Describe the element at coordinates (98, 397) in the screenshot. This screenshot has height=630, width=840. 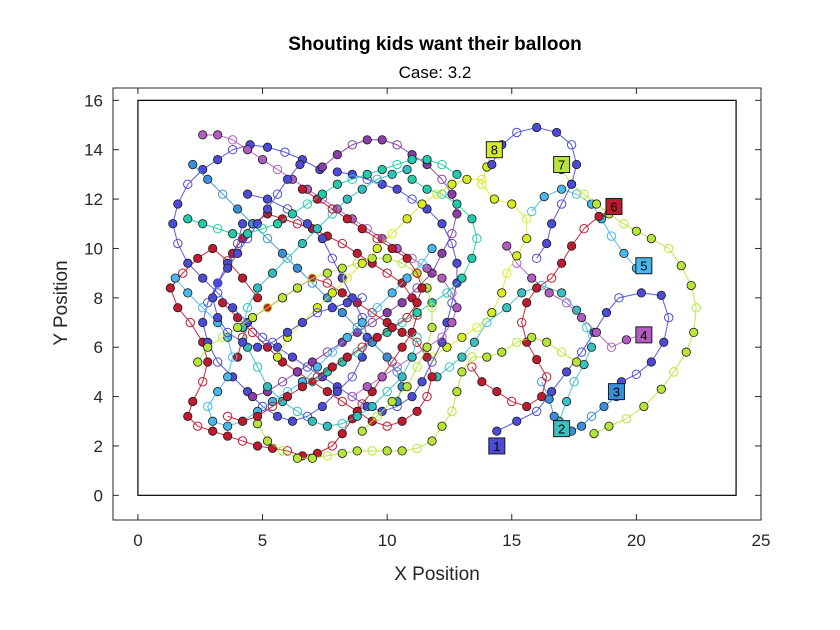
I see `y-tick-label: 4` at that location.